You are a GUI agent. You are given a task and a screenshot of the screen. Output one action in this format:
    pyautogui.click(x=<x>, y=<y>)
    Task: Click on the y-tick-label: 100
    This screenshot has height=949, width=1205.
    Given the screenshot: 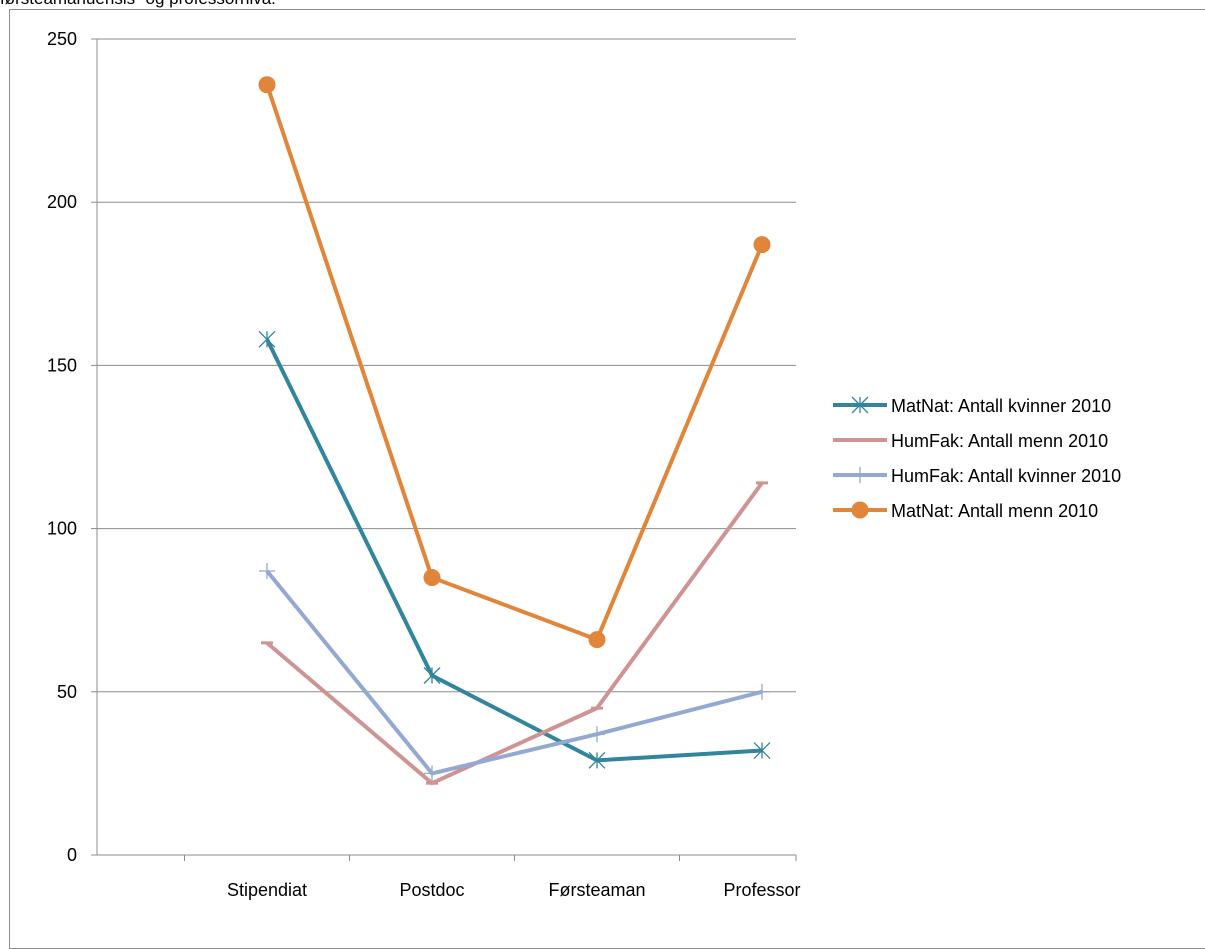 What is the action you would take?
    pyautogui.click(x=62, y=529)
    